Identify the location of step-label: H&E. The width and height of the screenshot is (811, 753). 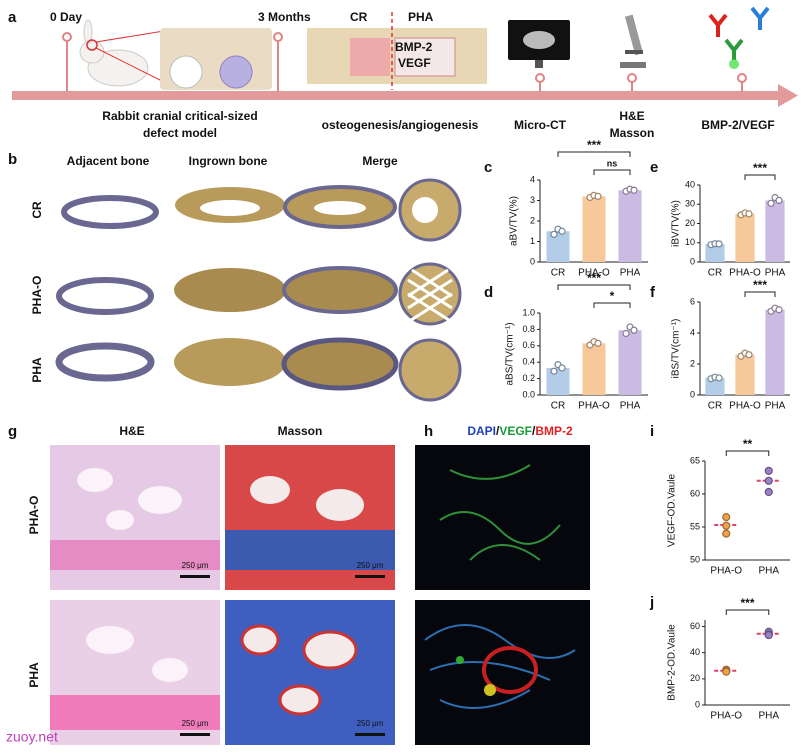
(631, 116).